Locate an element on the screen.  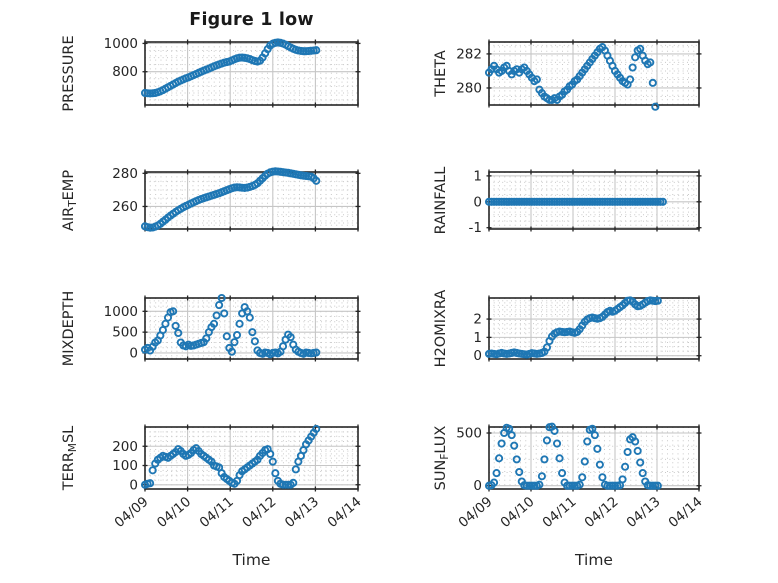
x-tick-label: 04/14 is located at coordinates (685, 512).